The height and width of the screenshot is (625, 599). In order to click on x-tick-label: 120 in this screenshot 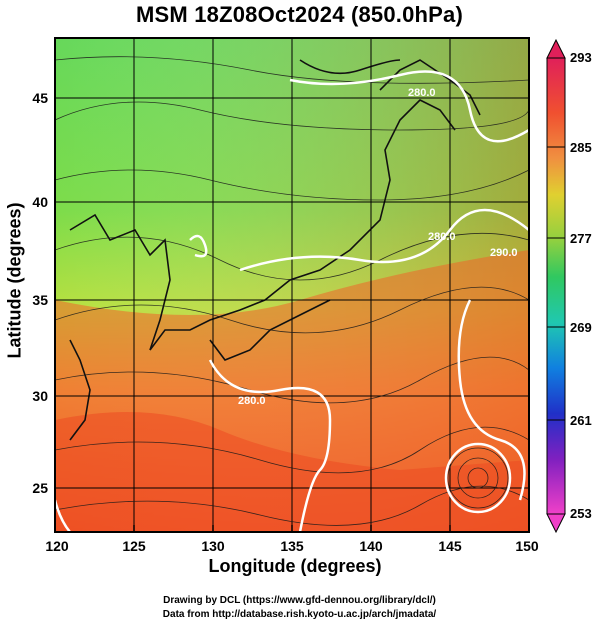, I will do `click(57, 546)`.